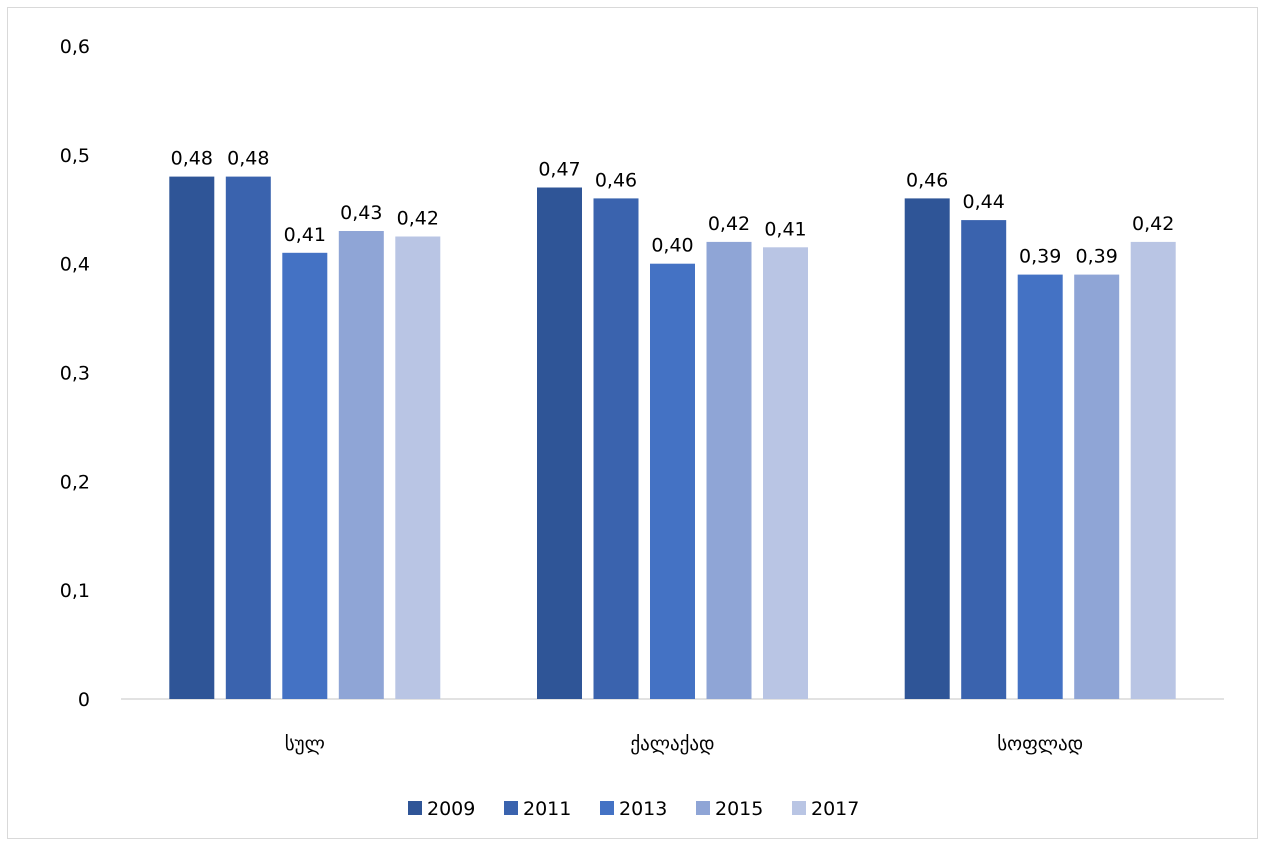  Describe the element at coordinates (75, 156) in the screenshot. I see `y-tick-label: 0,5` at that location.